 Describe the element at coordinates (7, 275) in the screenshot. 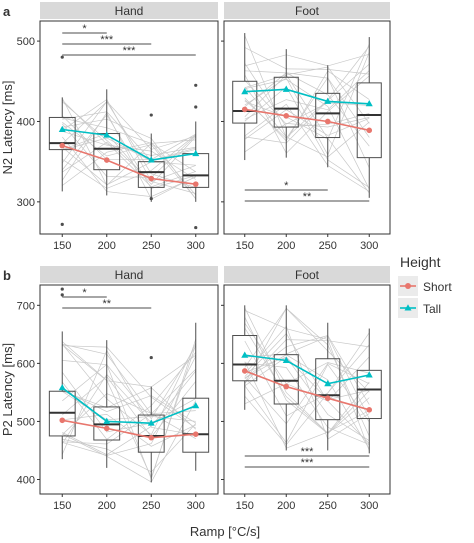

I see `panel-letter: b` at that location.